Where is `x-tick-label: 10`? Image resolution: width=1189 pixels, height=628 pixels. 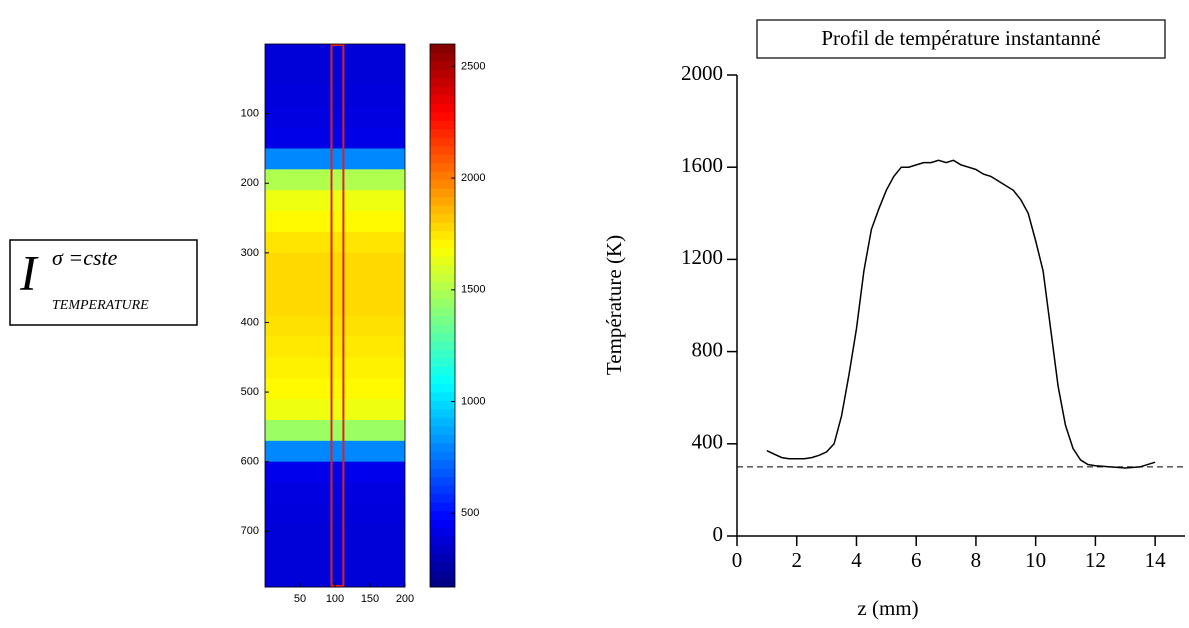 x-tick-label: 10 is located at coordinates (1035, 560).